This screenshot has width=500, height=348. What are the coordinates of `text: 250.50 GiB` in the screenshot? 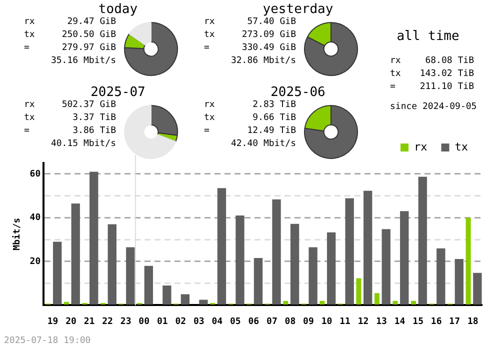 It's located at (88, 35).